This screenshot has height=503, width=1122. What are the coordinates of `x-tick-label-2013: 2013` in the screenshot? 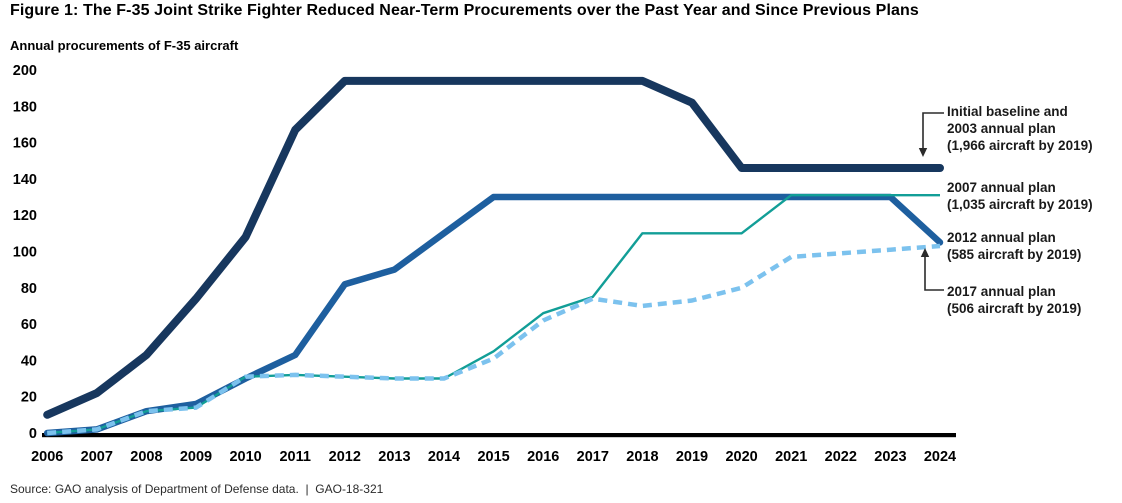 It's located at (394, 457).